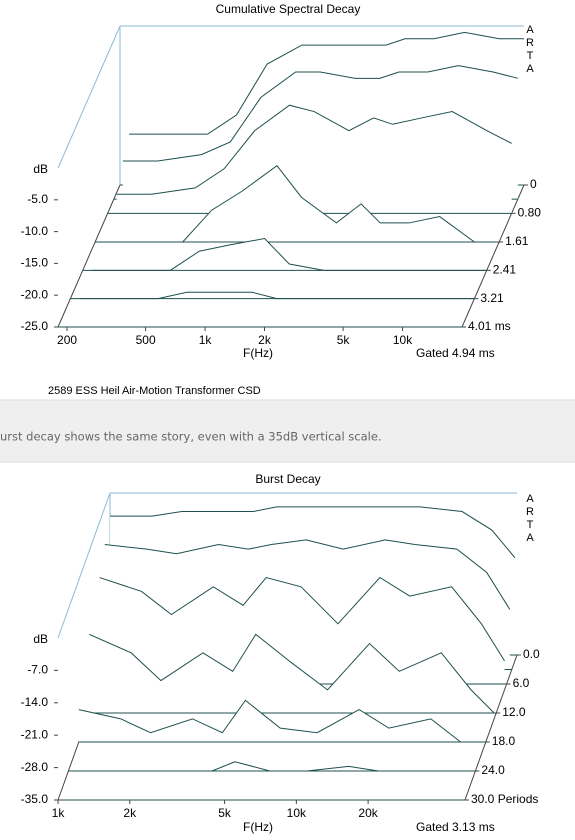 The image size is (575, 840). Describe the element at coordinates (504, 741) in the screenshot. I see `z-tick-label: 18.0` at that location.